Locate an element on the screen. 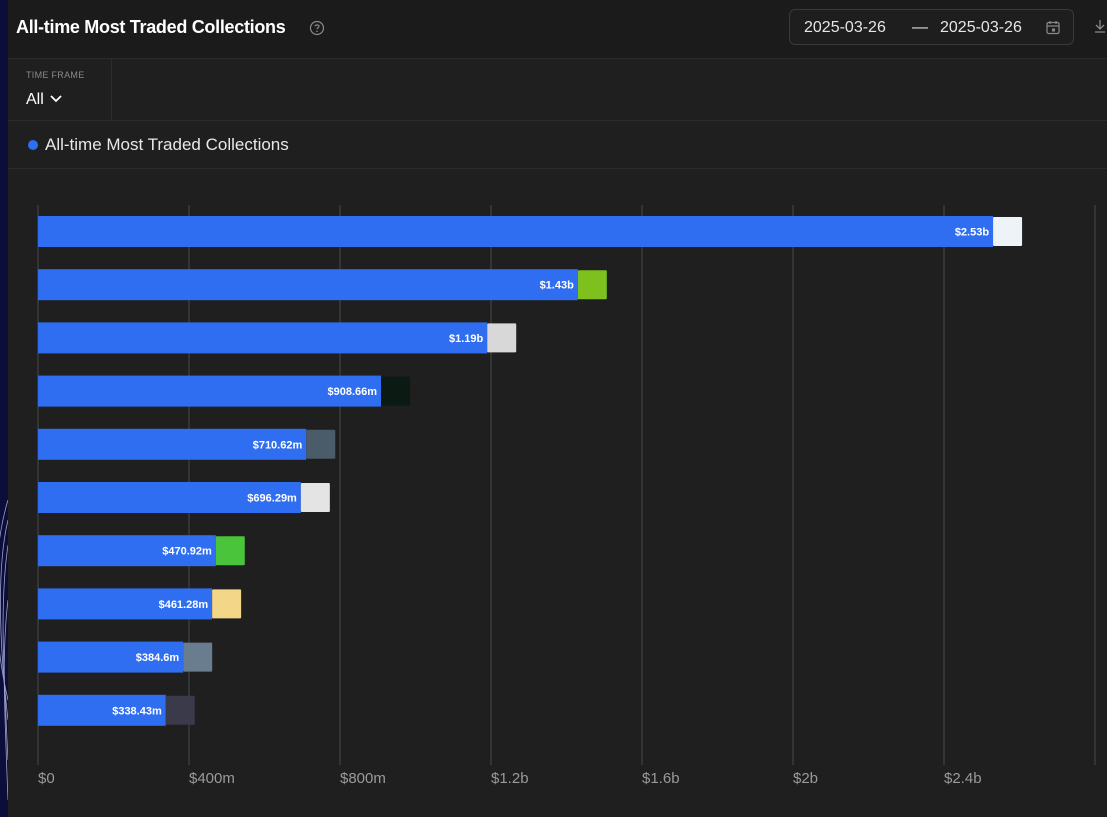 Image resolution: width=1107 pixels, height=817 pixels. bar-value-label: $461.28m is located at coordinates (184, 605).